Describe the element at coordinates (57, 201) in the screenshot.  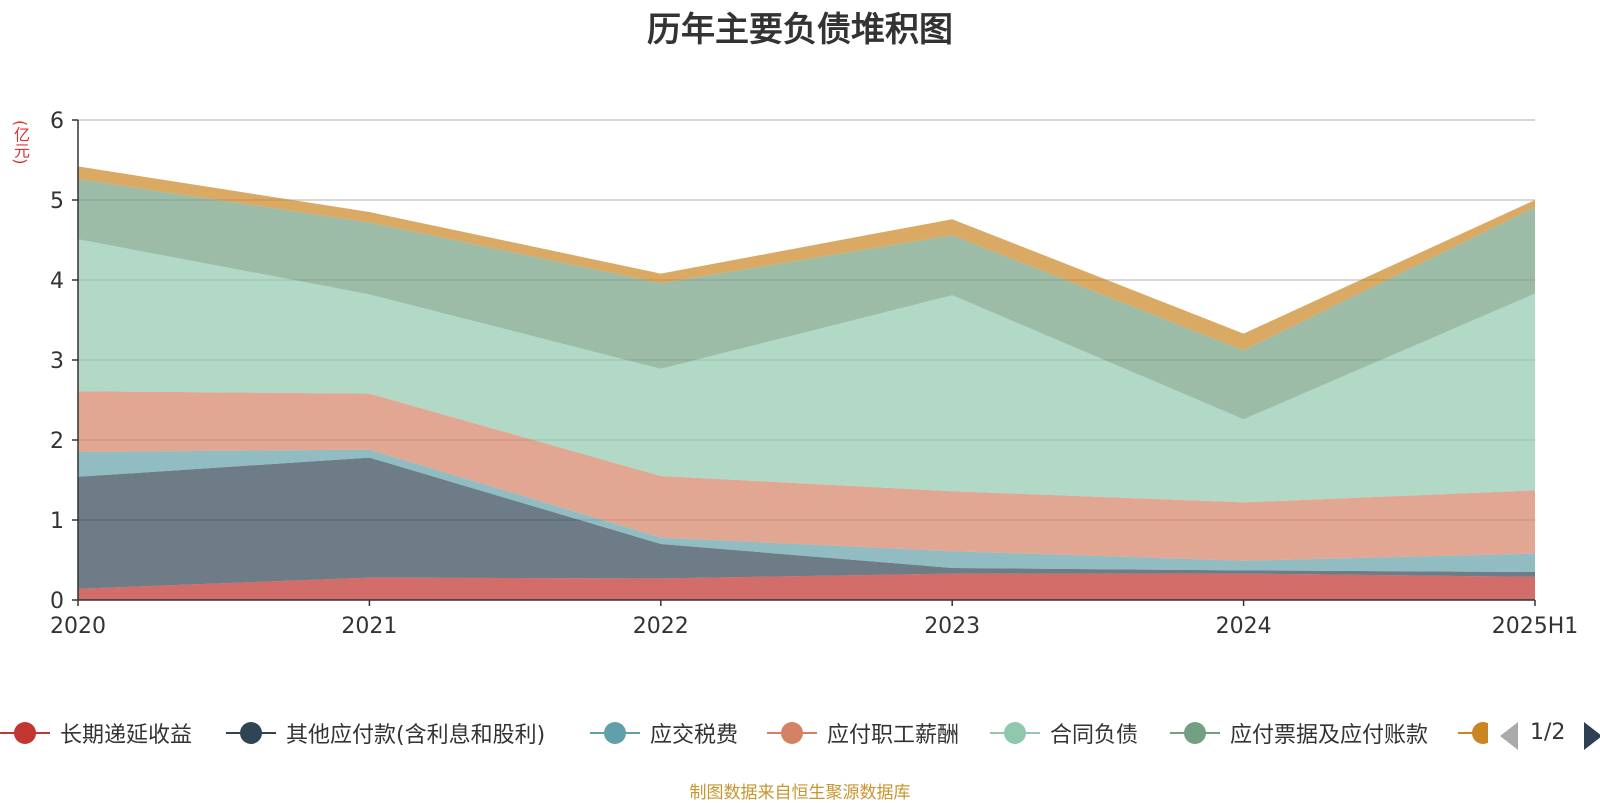
I see `y-tick-label: 5` at that location.